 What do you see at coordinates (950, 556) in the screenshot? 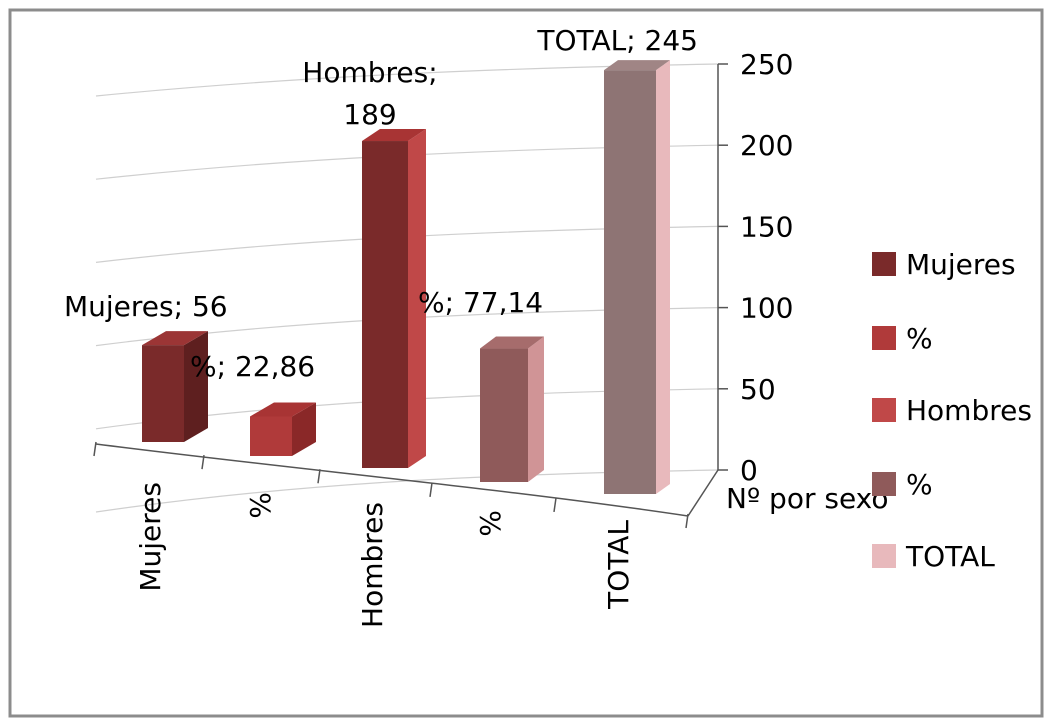
I see `legend-label: TOTAL` at bounding box center [950, 556].